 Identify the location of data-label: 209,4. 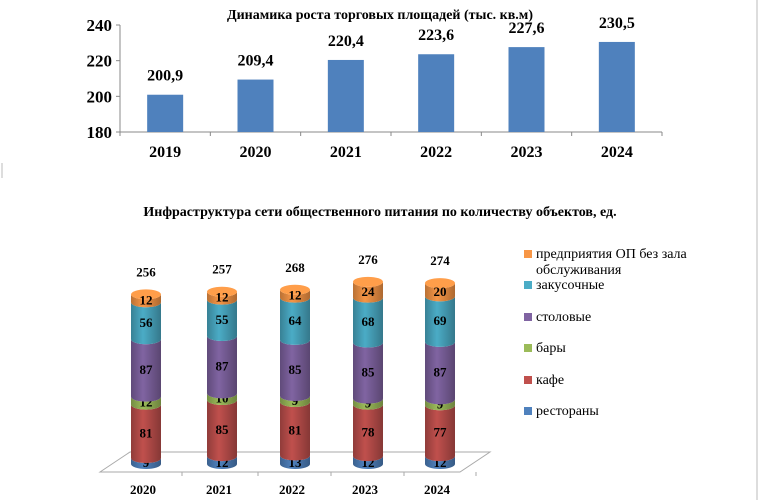
(256, 61).